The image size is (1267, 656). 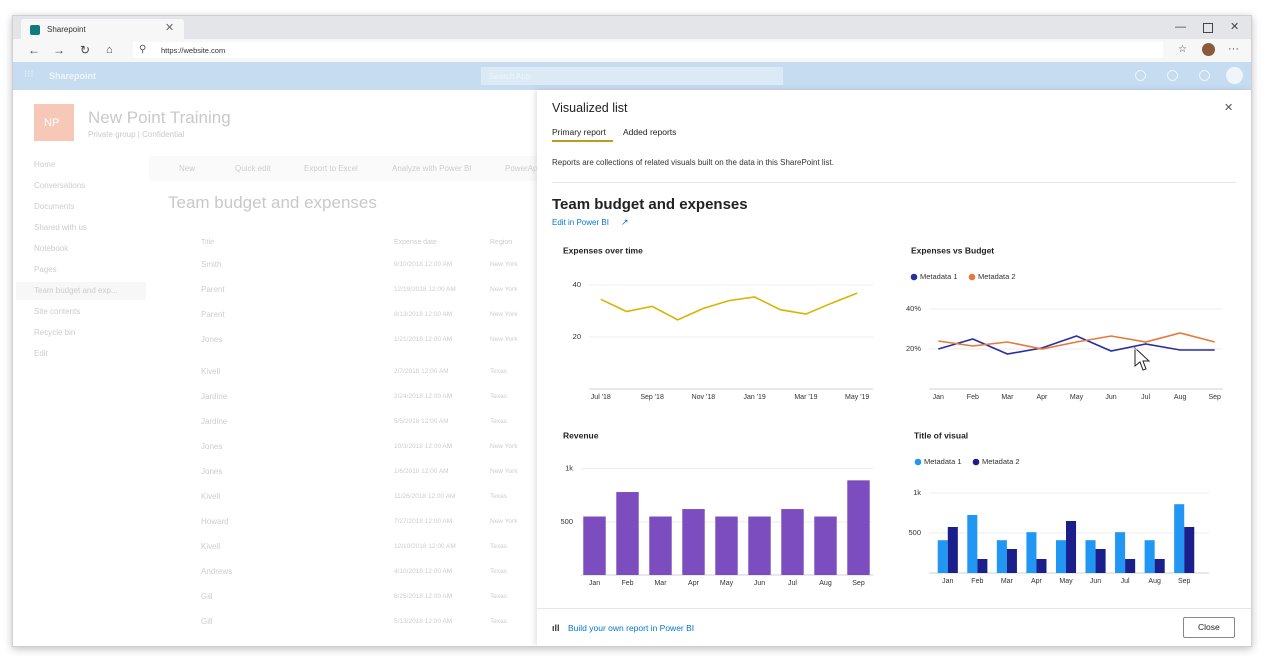 I want to click on nav-item: Notebook, so click(x=51, y=248).